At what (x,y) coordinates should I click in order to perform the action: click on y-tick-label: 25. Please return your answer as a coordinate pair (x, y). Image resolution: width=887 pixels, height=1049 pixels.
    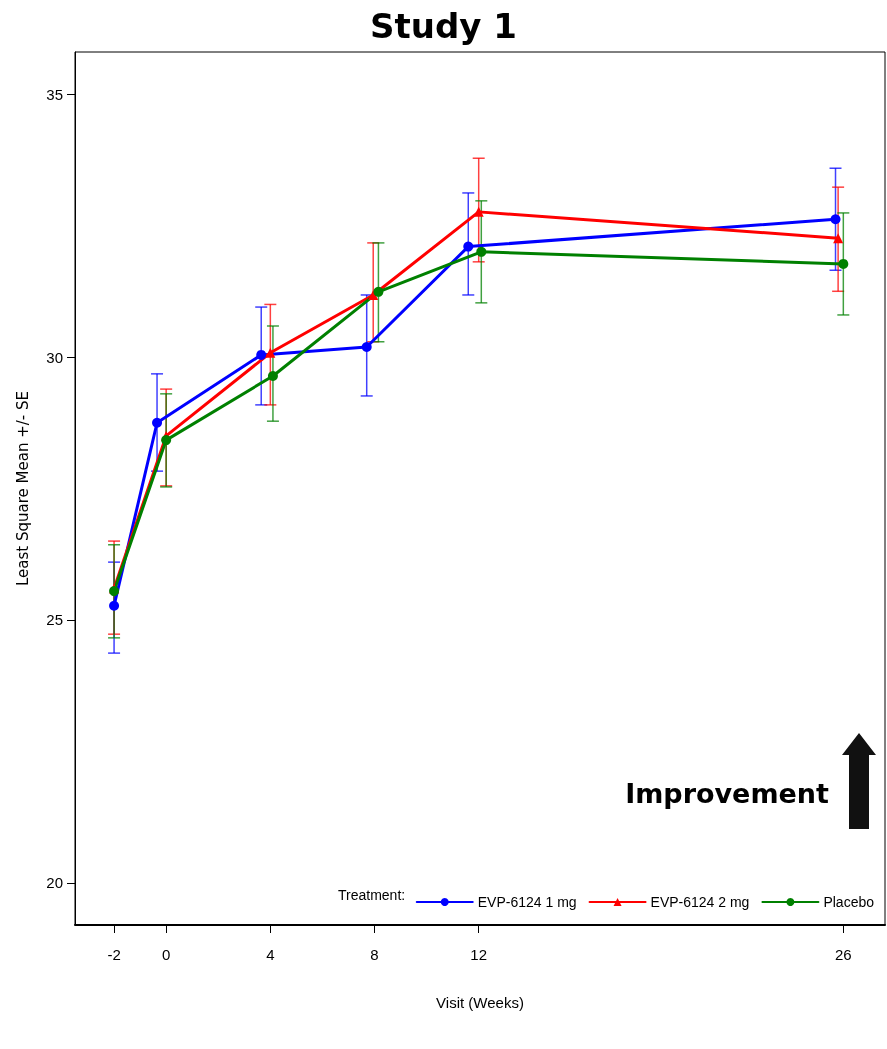
    Looking at the image, I should click on (54, 620).